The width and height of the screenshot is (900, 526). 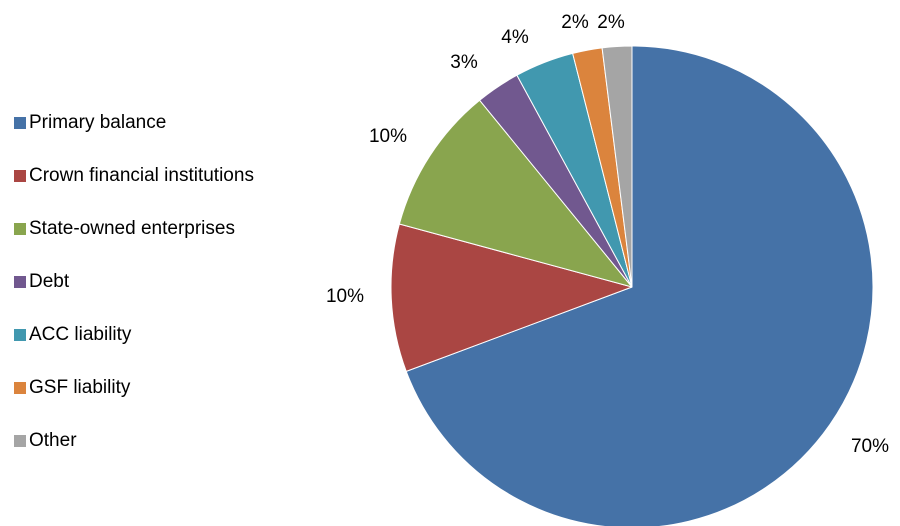 What do you see at coordinates (515, 193) in the screenshot?
I see `slice-state-owned-enterprises` at bounding box center [515, 193].